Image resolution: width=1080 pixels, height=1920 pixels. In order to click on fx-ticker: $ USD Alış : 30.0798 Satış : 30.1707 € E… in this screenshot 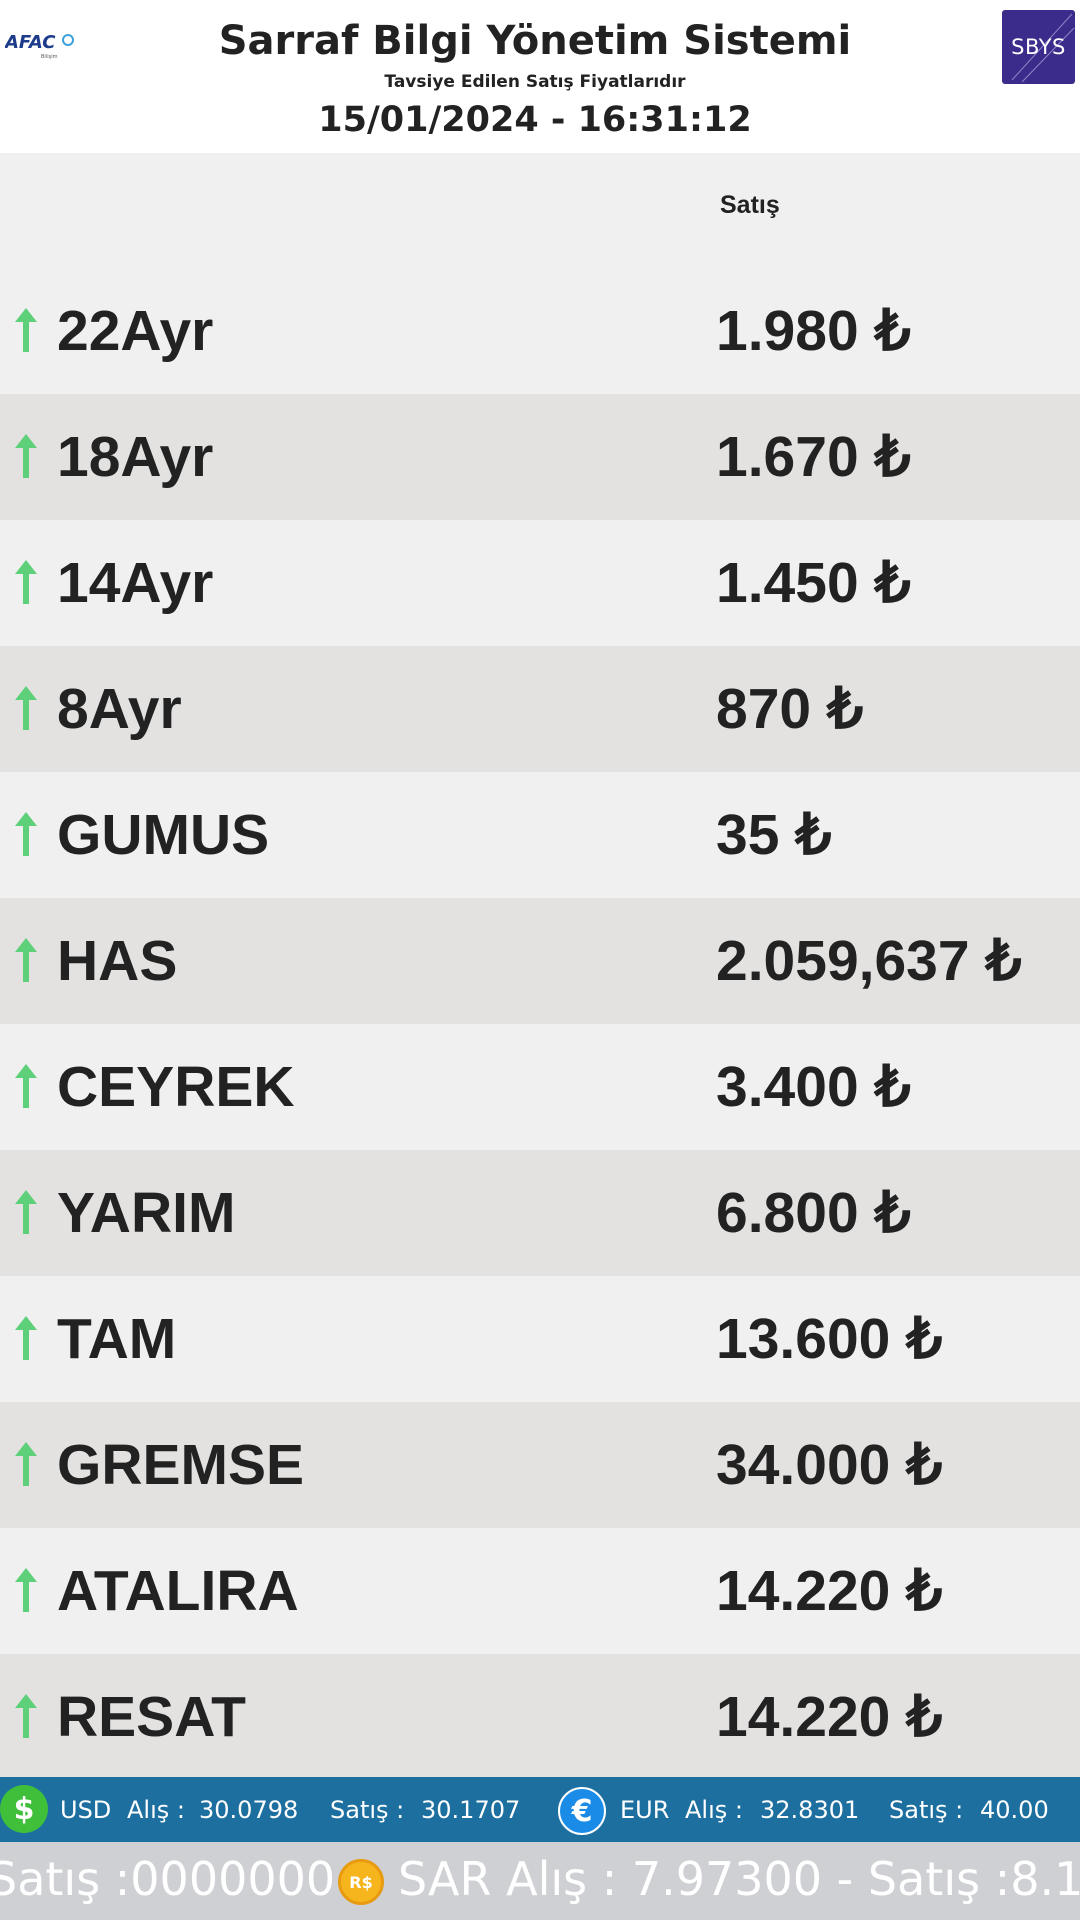, I will do `click(540, 1809)`.